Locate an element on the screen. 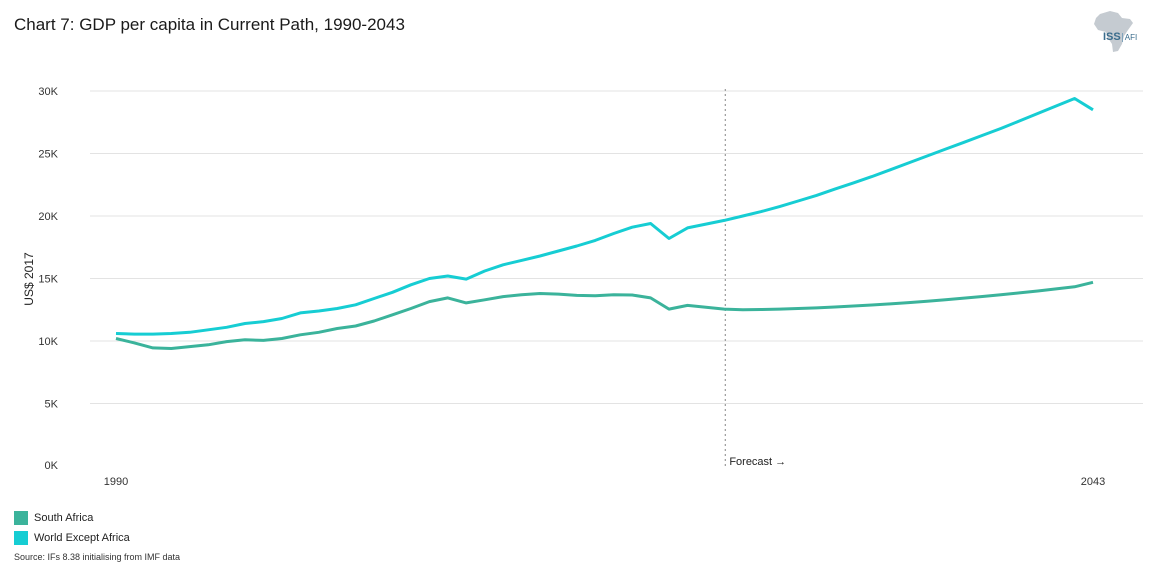 This screenshot has height=583, width=1154. y-tick-label: 30K is located at coordinates (48, 92).